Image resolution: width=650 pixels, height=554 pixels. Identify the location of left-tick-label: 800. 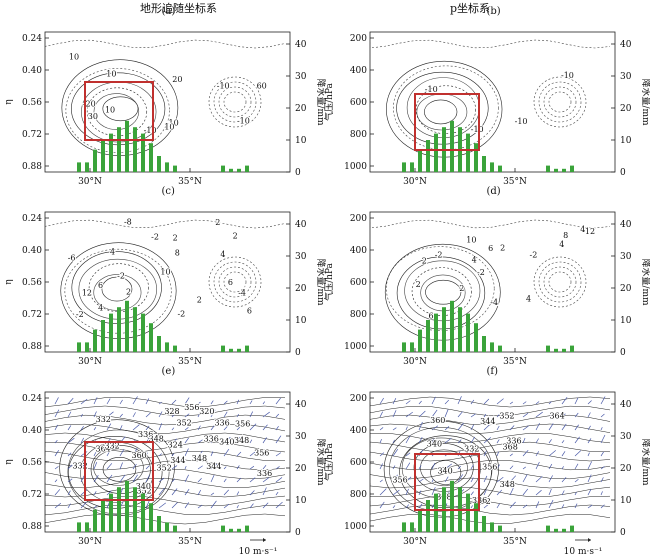
(358, 315).